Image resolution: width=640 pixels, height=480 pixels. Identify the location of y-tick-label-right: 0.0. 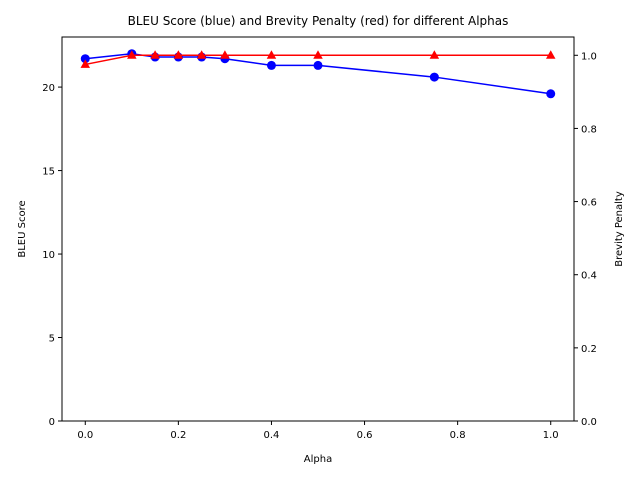
(589, 422).